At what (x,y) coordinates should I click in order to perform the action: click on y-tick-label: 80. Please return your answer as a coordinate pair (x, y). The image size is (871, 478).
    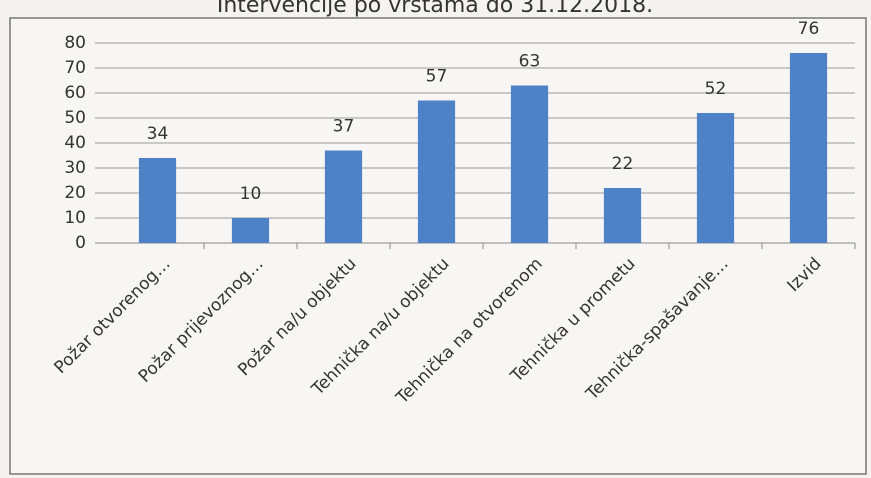
    Looking at the image, I should click on (75, 43).